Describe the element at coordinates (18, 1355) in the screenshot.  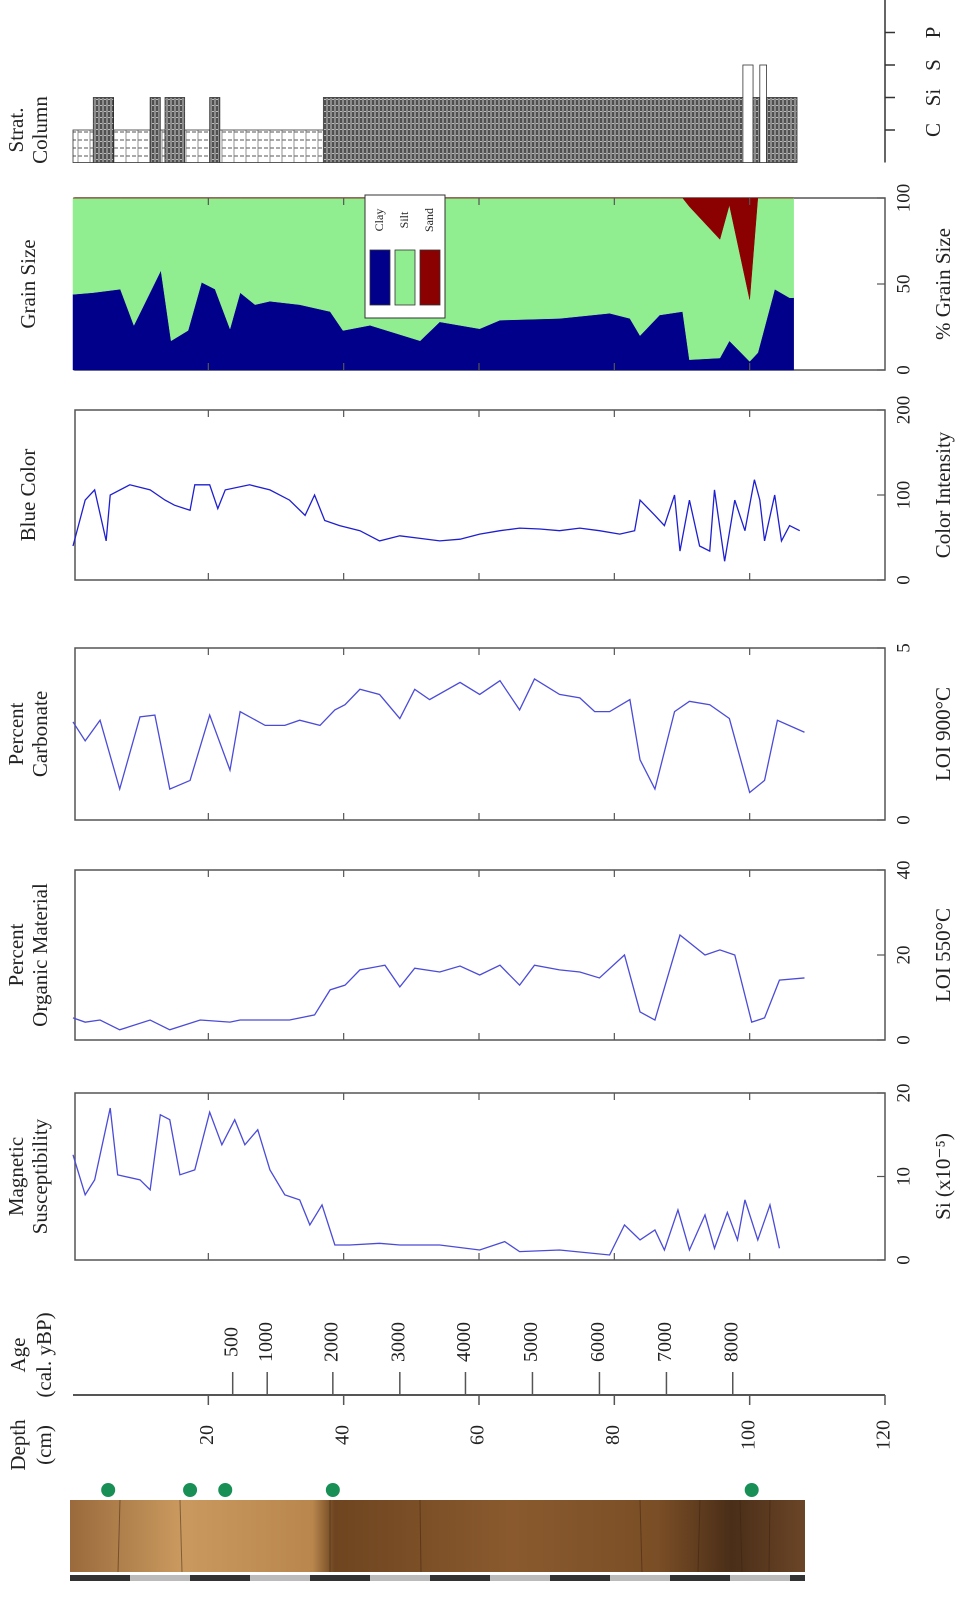
I see `age-axis-title: Age` at that location.